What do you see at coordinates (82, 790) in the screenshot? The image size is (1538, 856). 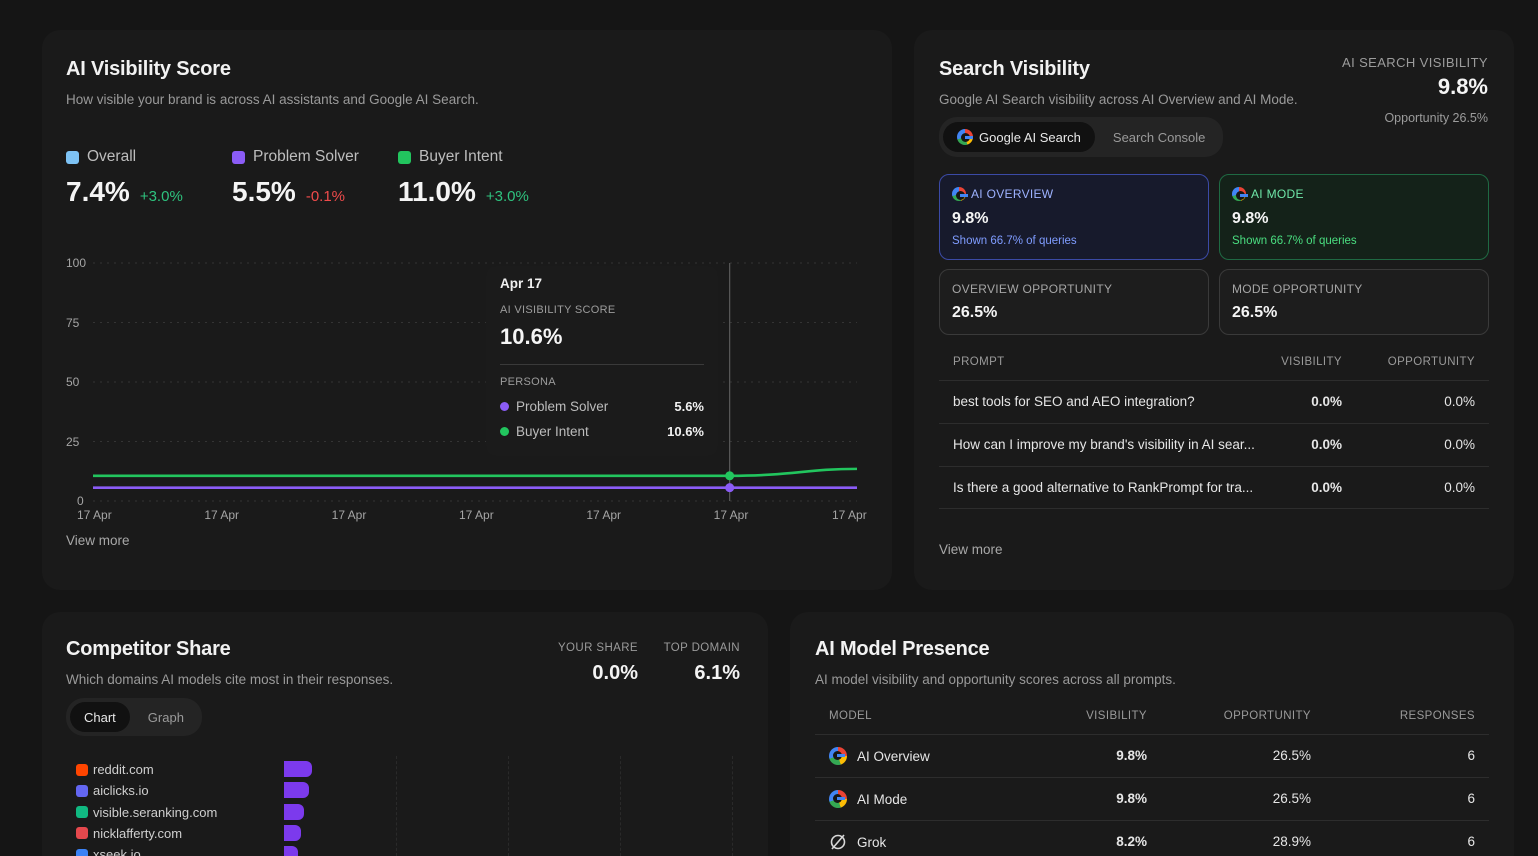 I see `aiclicks-icon` at bounding box center [82, 790].